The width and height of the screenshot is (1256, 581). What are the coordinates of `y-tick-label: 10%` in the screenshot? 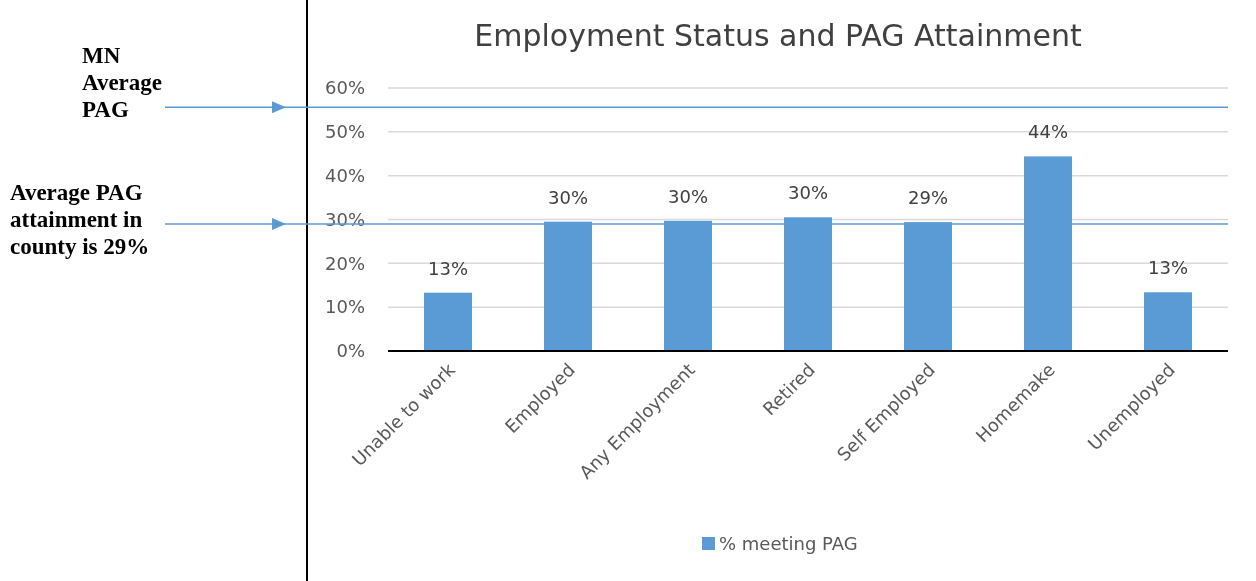 It's located at (344, 307).